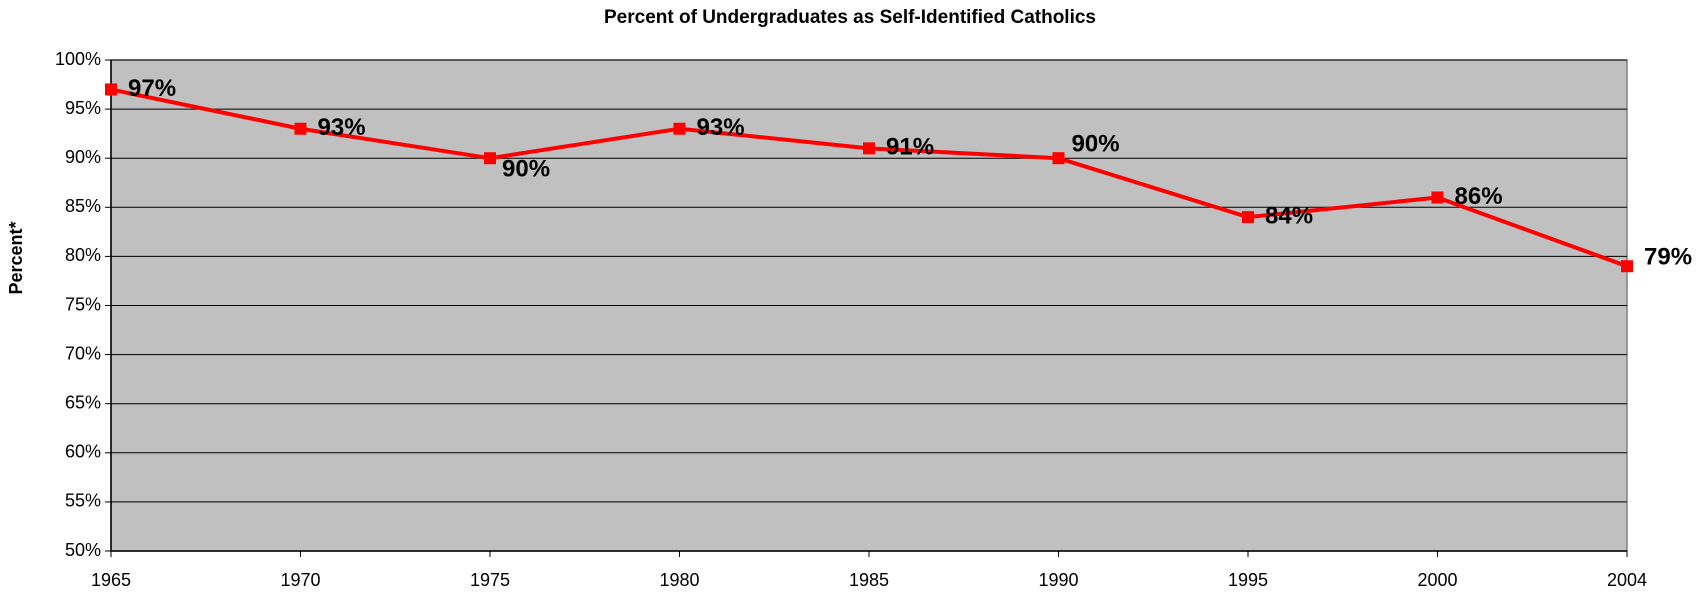  Describe the element at coordinates (111, 580) in the screenshot. I see `x-tick-label: 1965` at that location.